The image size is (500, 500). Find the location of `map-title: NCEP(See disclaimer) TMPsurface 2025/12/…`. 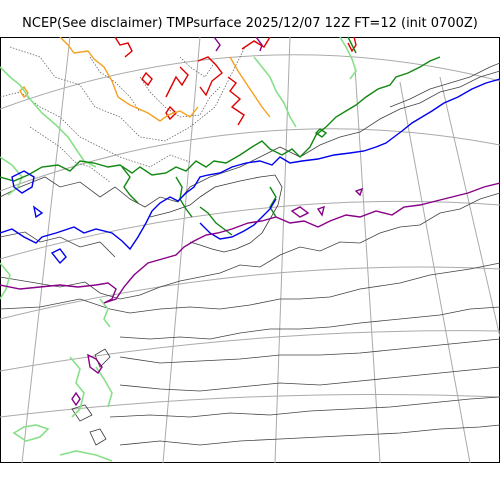

map-title: NCEP(See disclaimer) TMPsurface 2025/12/… is located at coordinates (250, 23).